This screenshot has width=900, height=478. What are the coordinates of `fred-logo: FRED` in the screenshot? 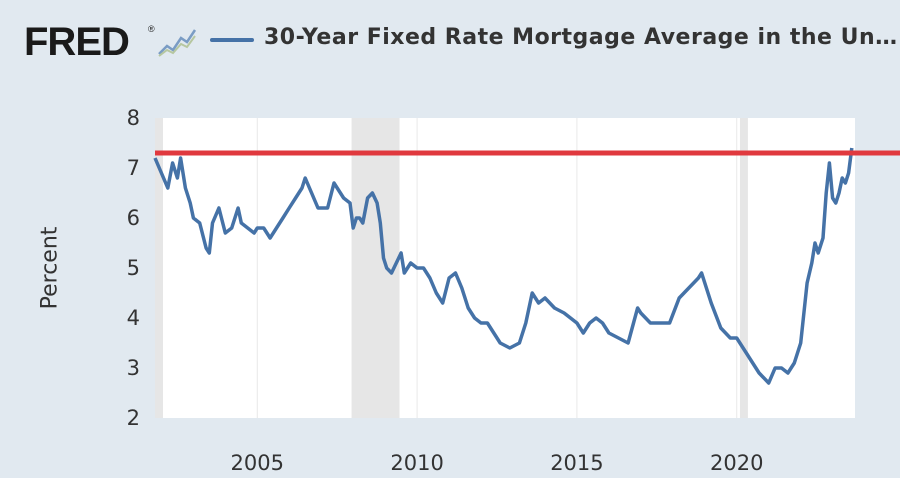 It's located at (77, 42).